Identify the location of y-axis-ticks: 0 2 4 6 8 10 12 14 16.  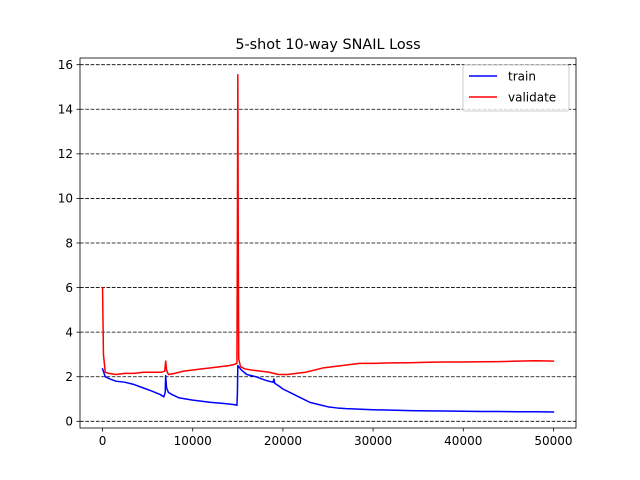
(69, 243).